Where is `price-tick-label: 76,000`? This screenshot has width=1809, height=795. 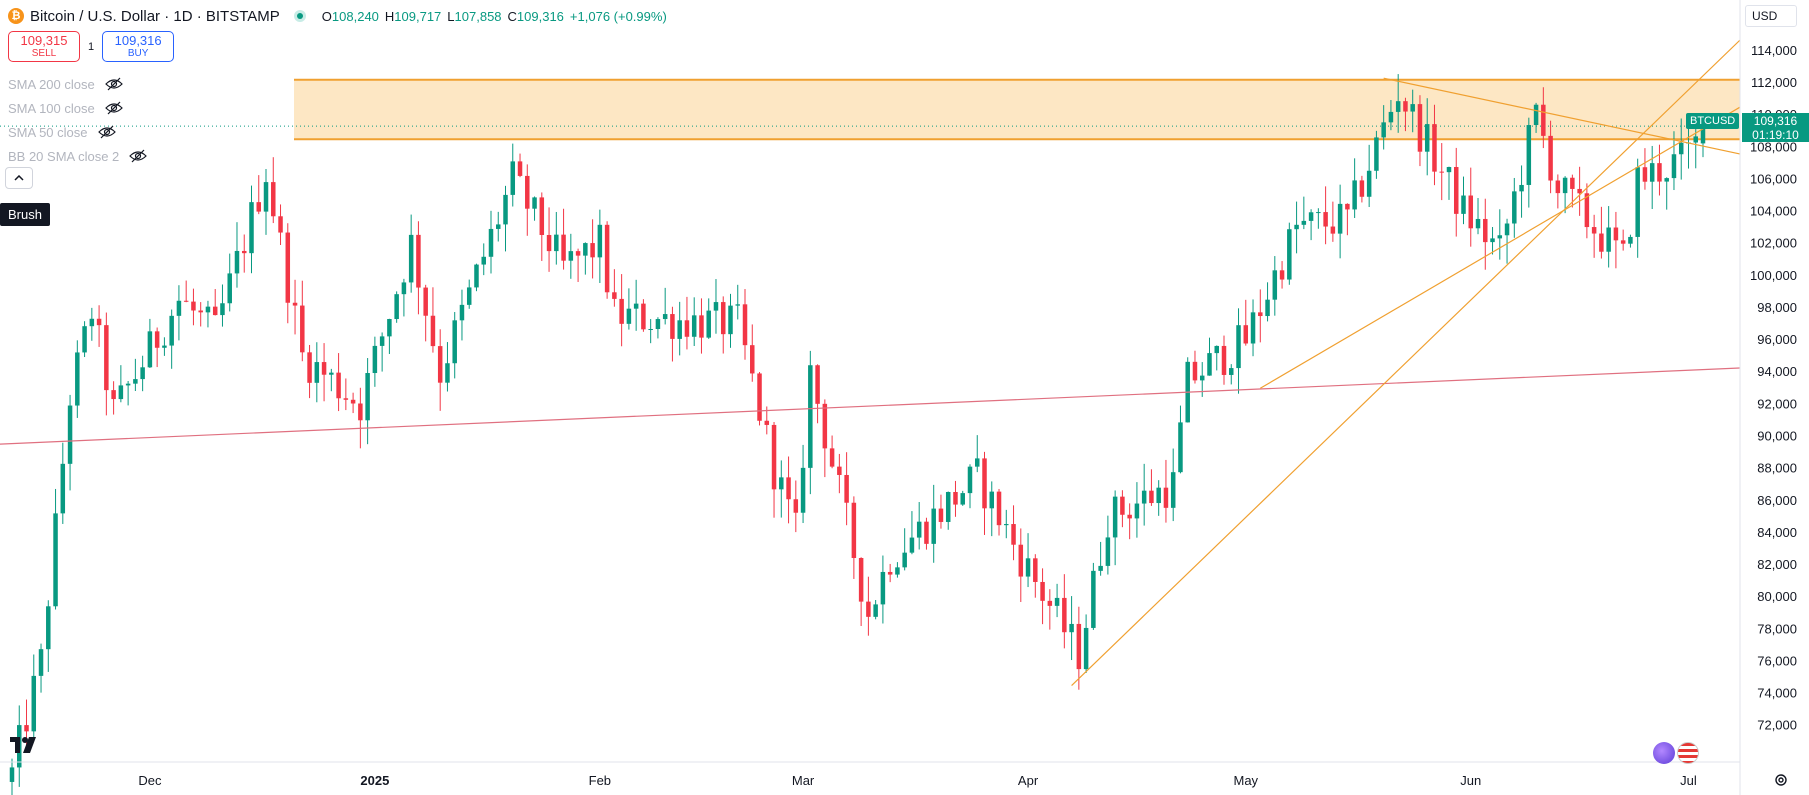 price-tick-label: 76,000 is located at coordinates (1777, 660).